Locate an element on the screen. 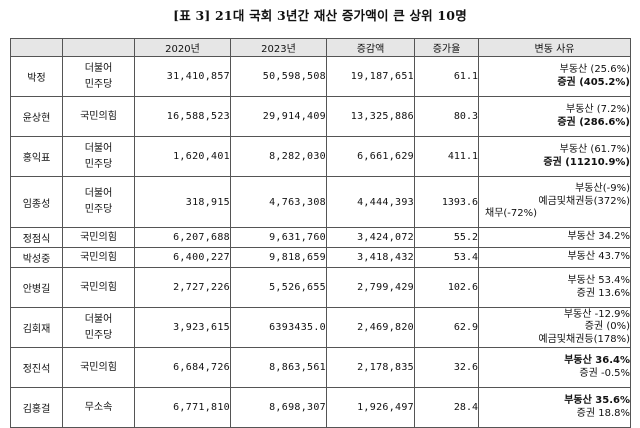  increase-rate: 55.2 is located at coordinates (446, 237).